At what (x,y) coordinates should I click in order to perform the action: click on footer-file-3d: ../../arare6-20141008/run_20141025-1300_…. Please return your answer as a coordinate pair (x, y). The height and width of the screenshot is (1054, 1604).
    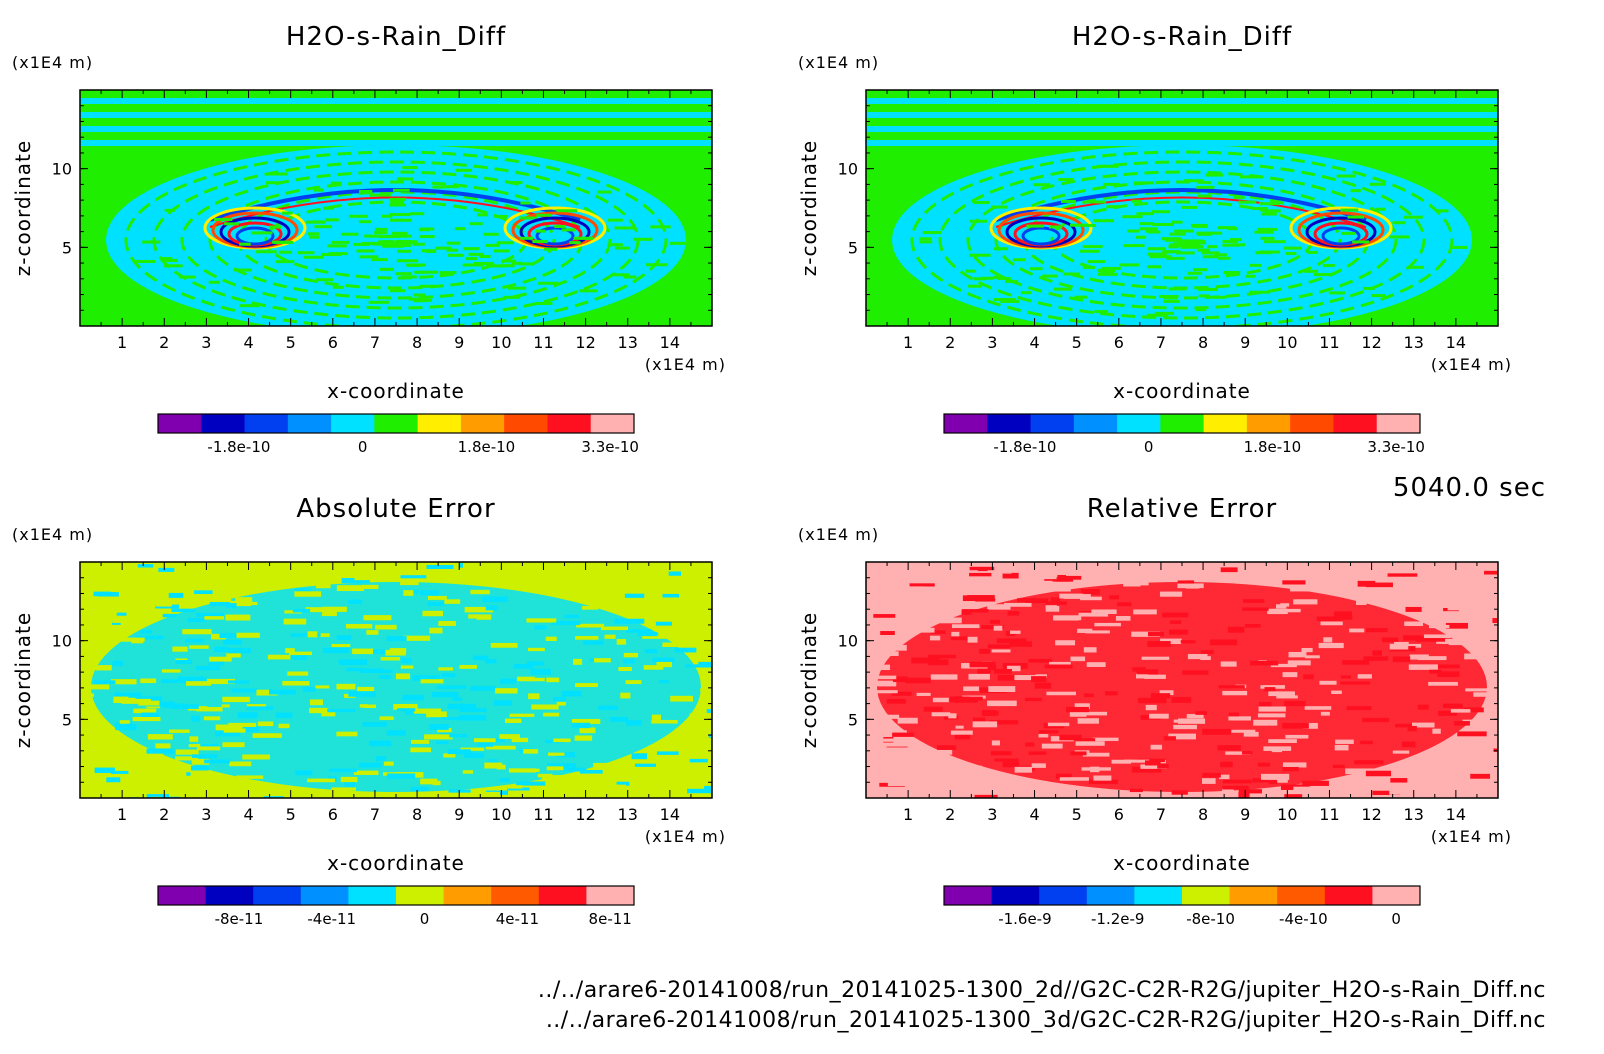
    Looking at the image, I should click on (1046, 1020).